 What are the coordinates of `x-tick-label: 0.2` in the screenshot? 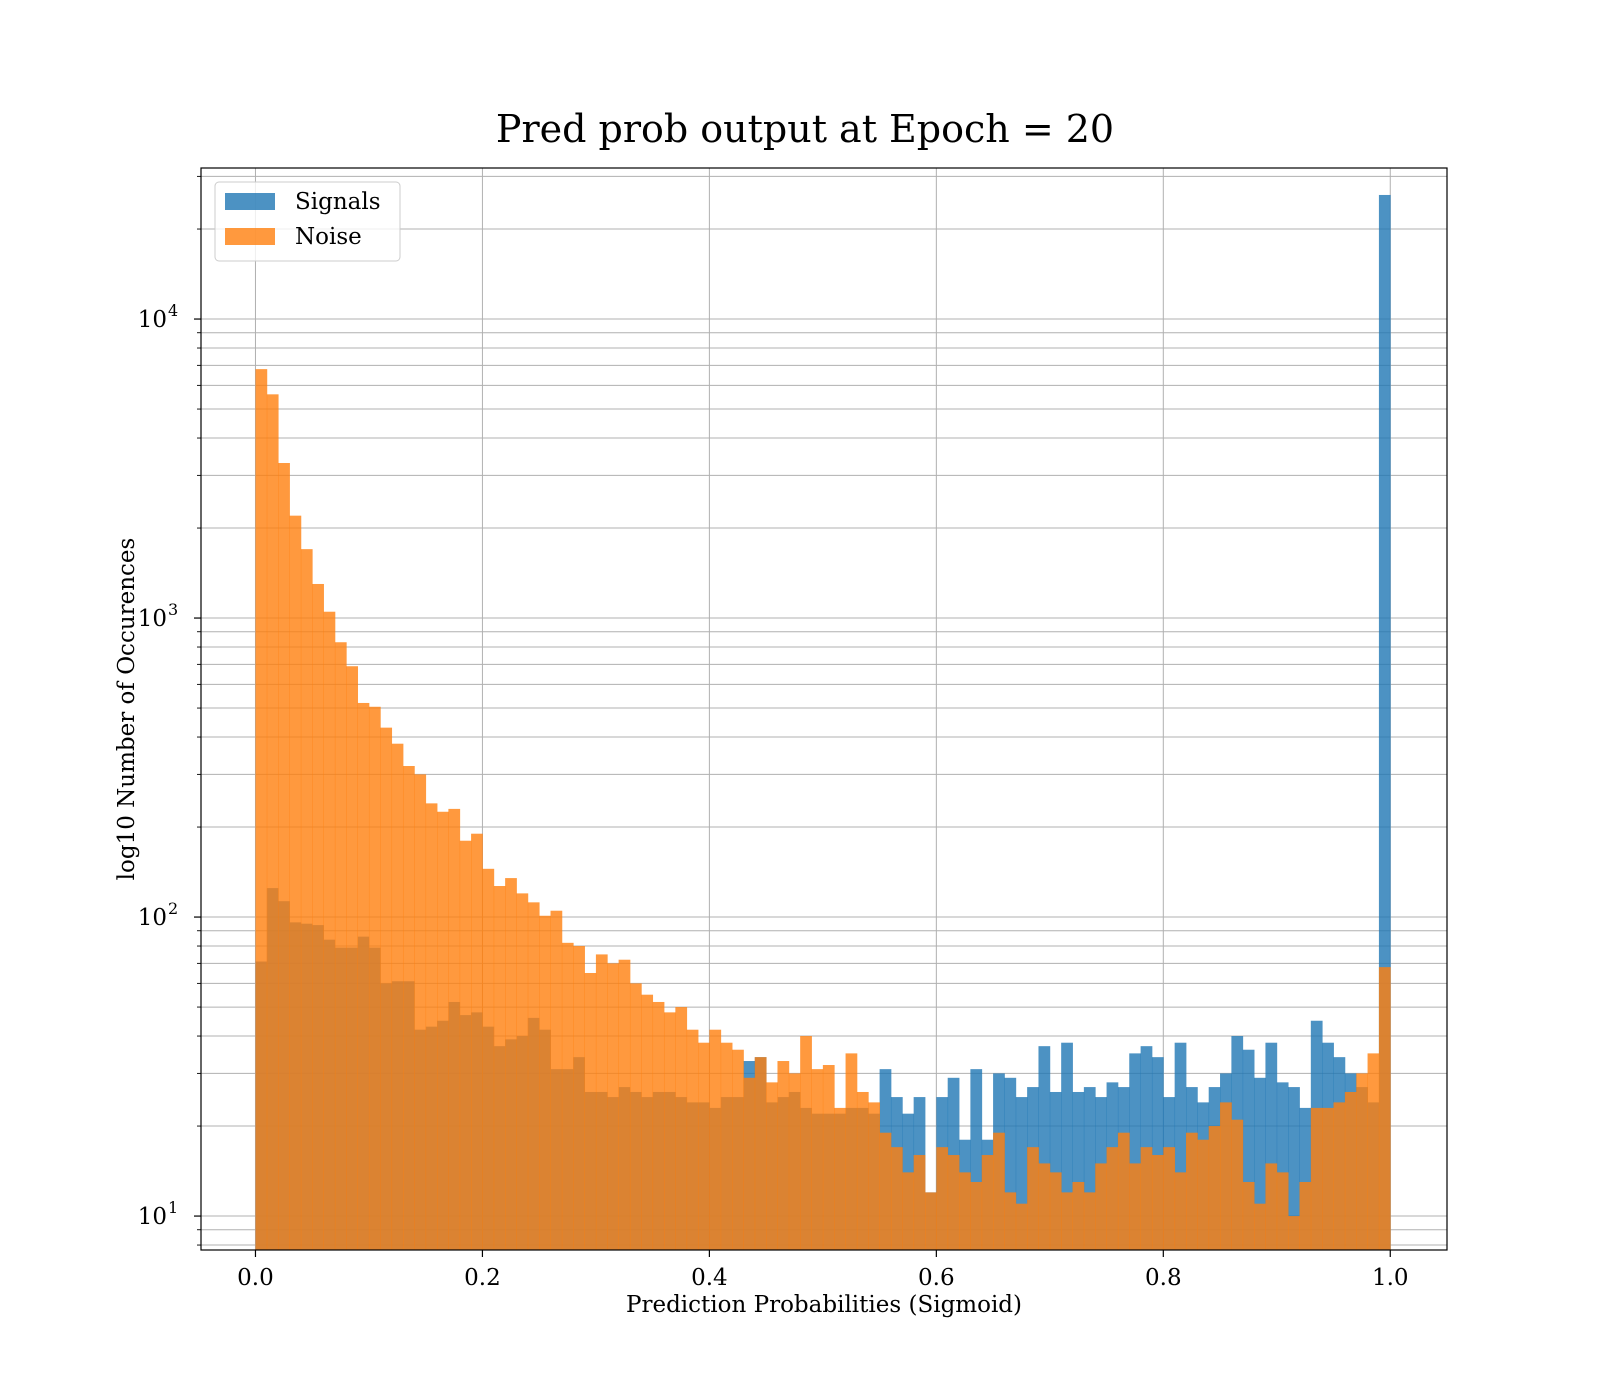 It's located at (482, 1278).